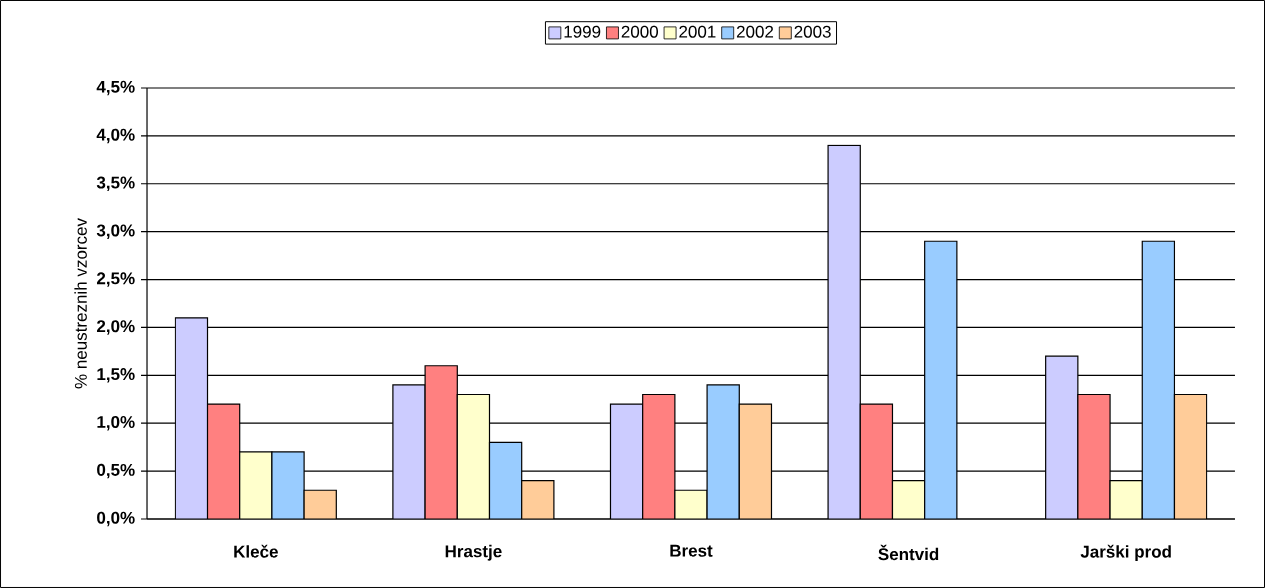 The image size is (1265, 588). What do you see at coordinates (473, 552) in the screenshot?
I see `x-tick-label: Hrastje` at bounding box center [473, 552].